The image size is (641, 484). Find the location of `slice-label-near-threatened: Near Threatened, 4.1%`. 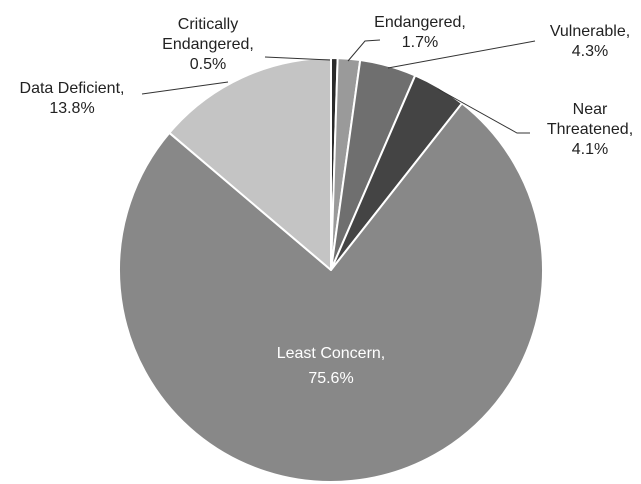

slice-label-near-threatened: Near Threatened, 4.1% is located at coordinates (590, 129).